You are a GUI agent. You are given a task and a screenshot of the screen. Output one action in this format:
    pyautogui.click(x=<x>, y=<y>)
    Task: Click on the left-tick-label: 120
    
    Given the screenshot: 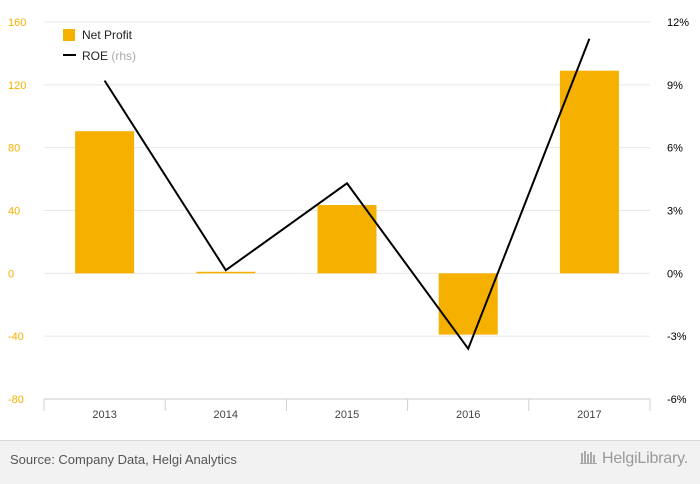 What is the action you would take?
    pyautogui.click(x=17, y=86)
    